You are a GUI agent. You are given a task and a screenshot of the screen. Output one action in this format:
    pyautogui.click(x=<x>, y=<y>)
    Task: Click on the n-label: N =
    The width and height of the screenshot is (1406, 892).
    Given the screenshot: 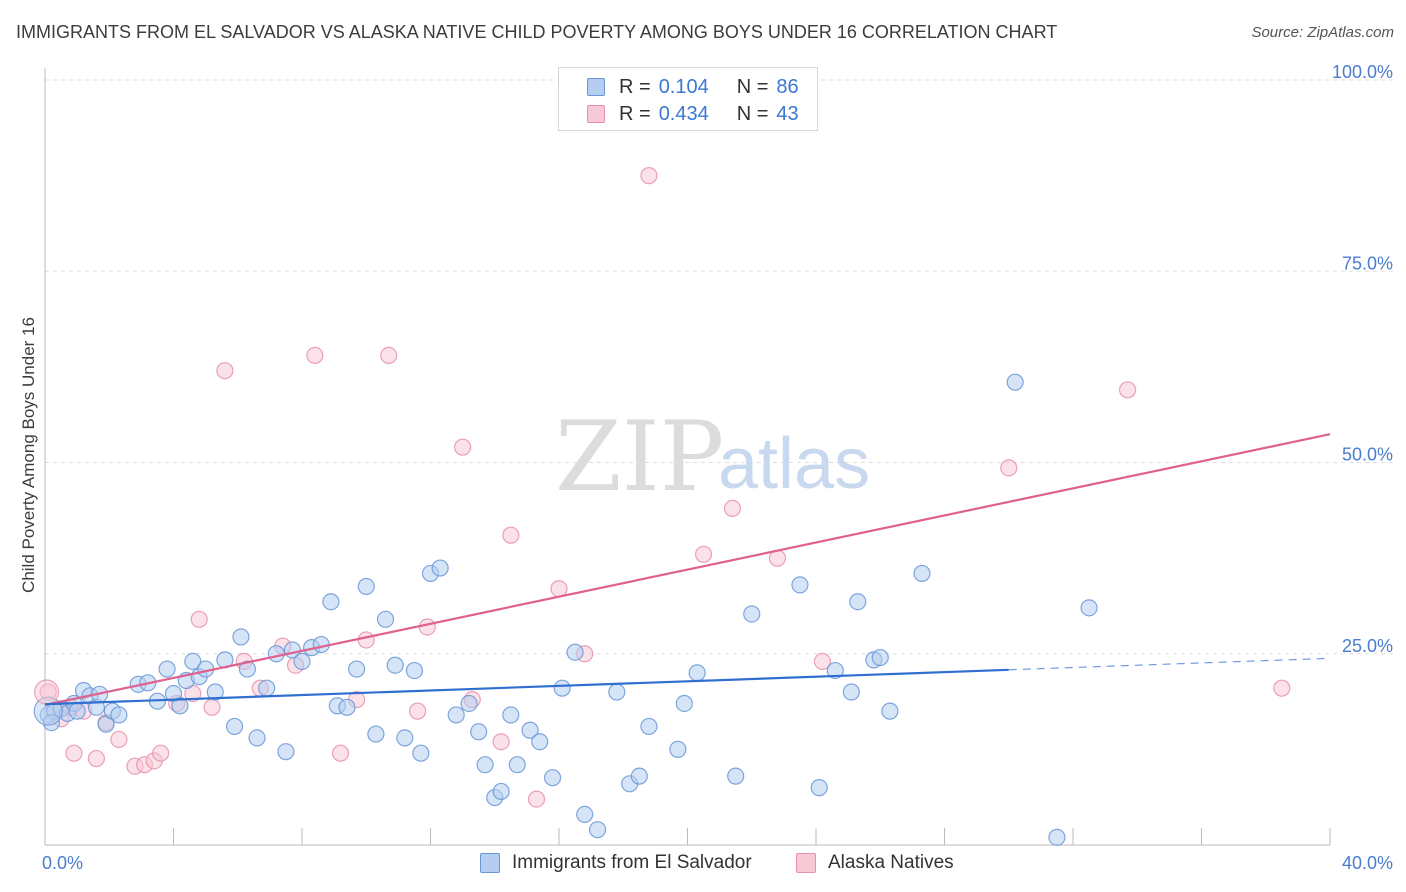 What is the action you would take?
    pyautogui.click(x=752, y=113)
    